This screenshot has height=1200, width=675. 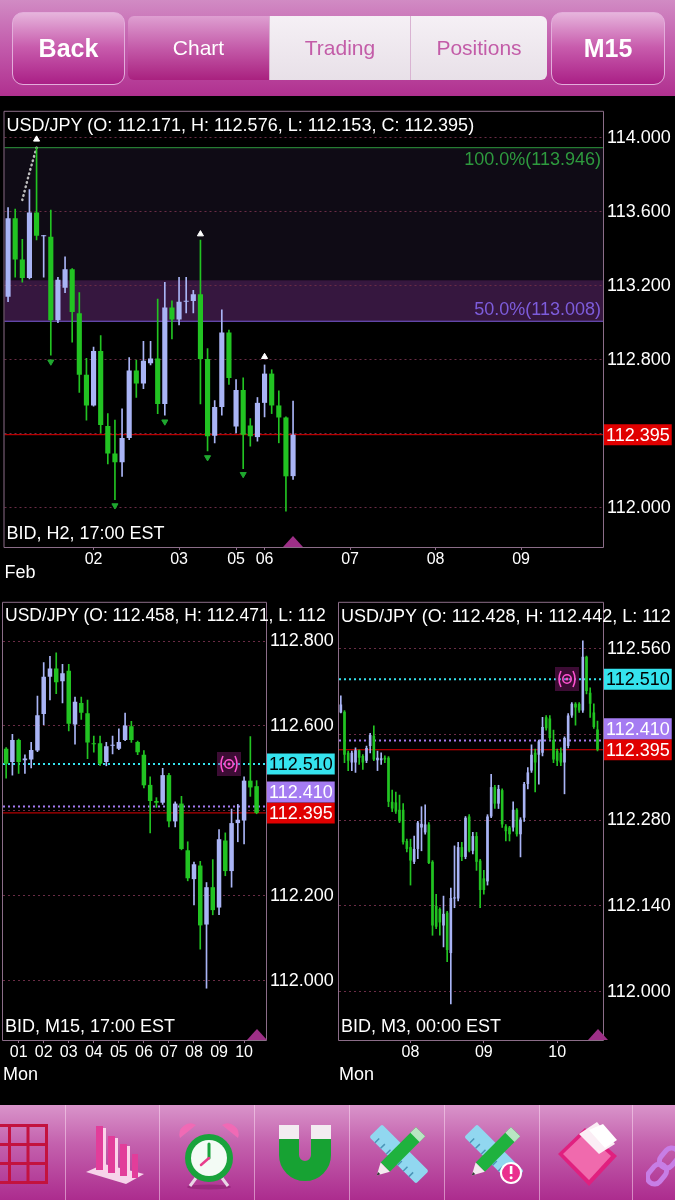 I want to click on tab: Positions, so click(x=478, y=48).